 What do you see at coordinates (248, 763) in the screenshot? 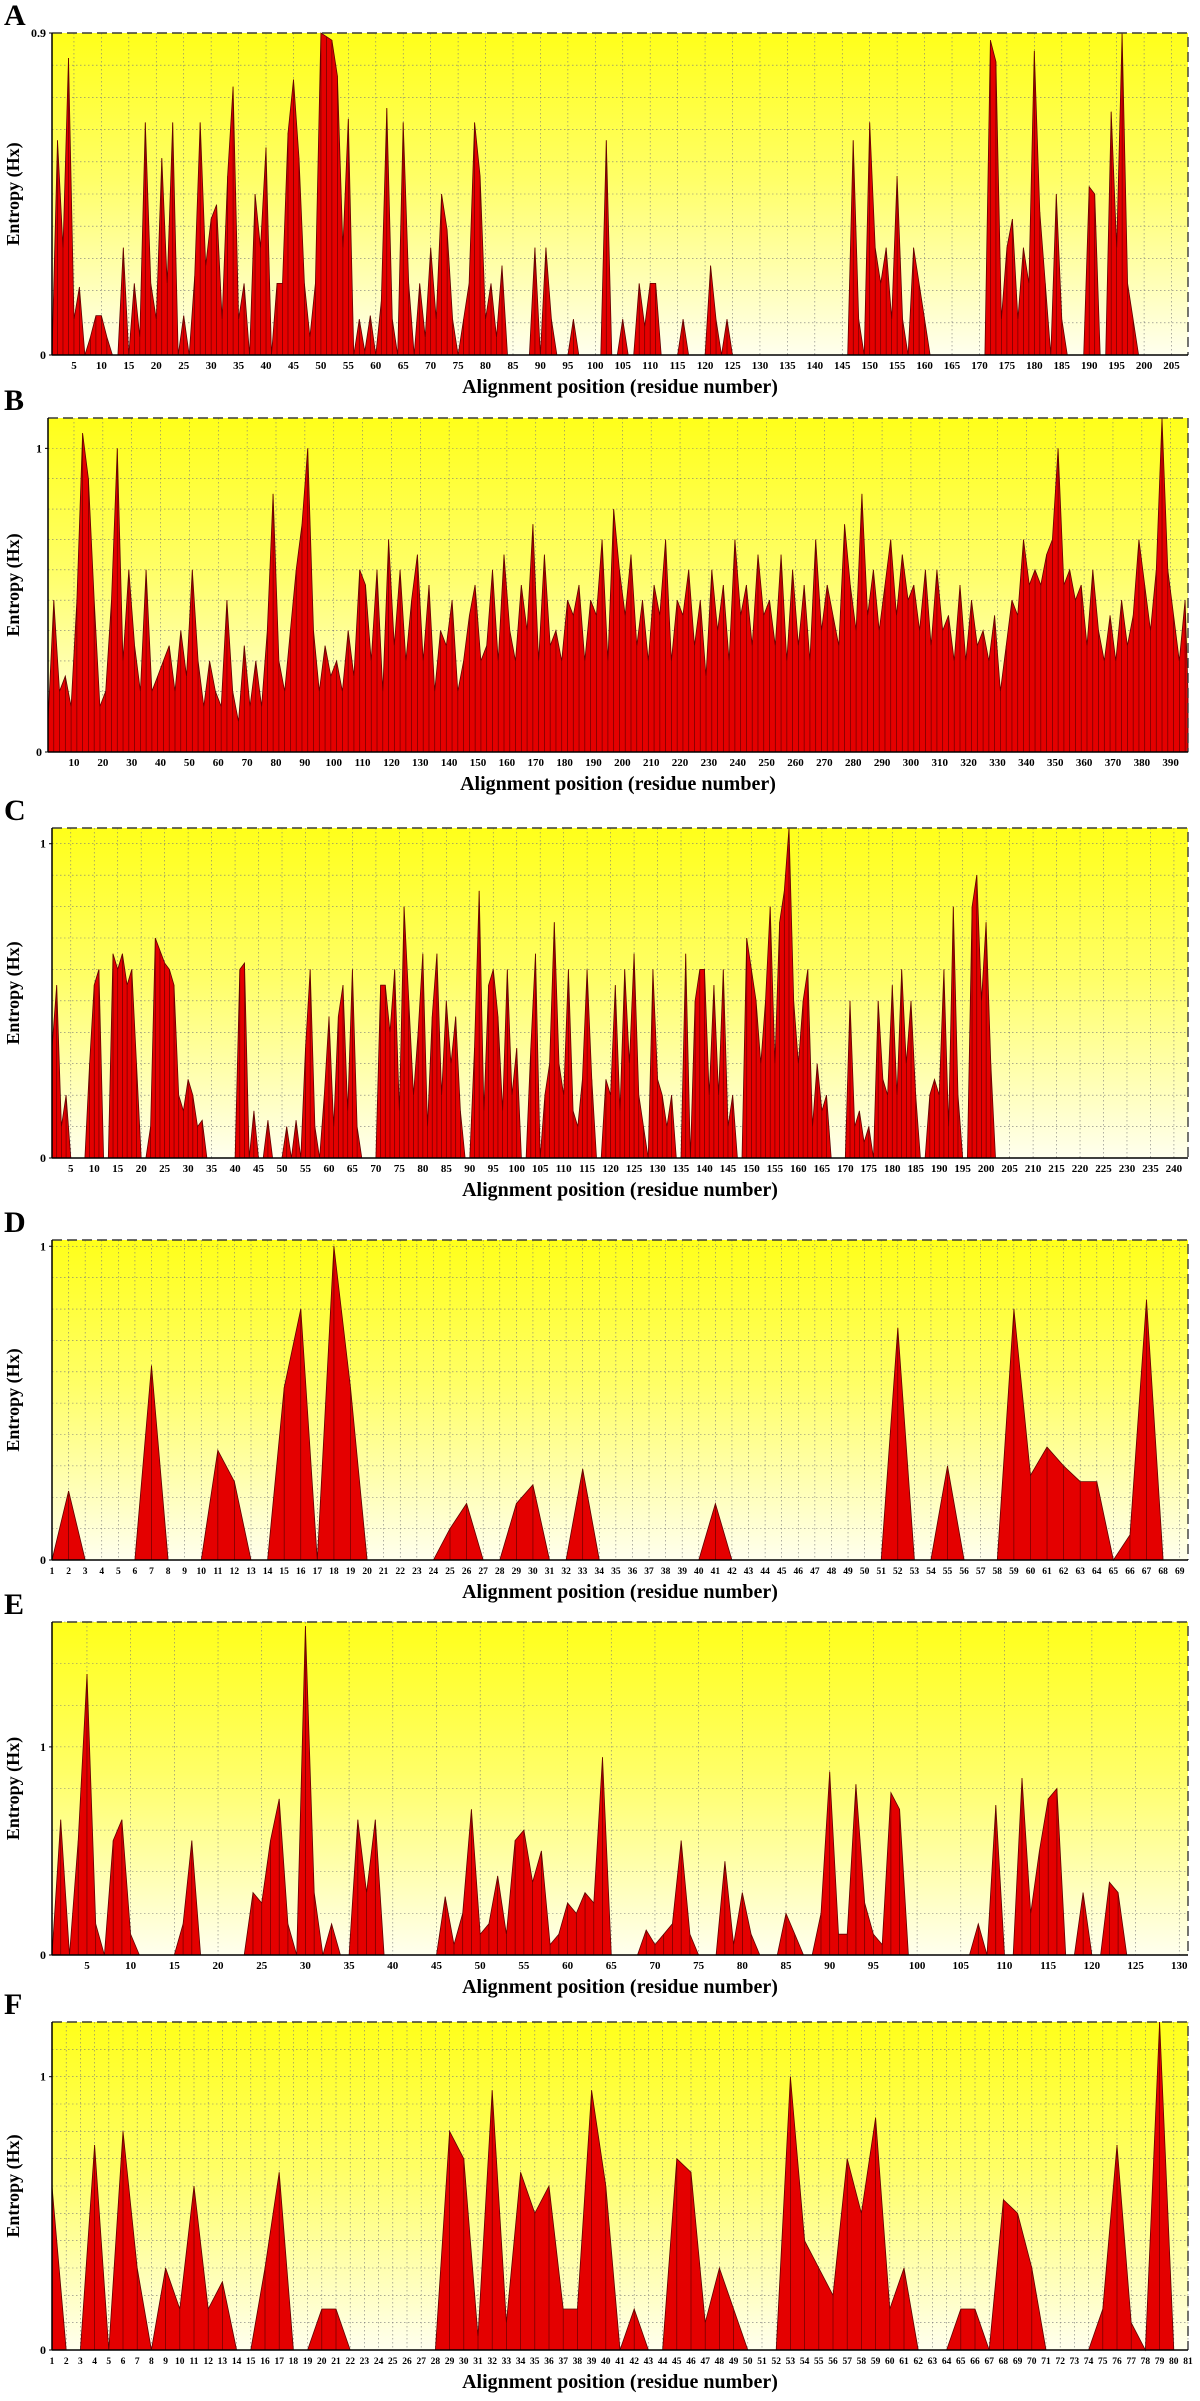
I see `x-tick-label: 70` at bounding box center [248, 763].